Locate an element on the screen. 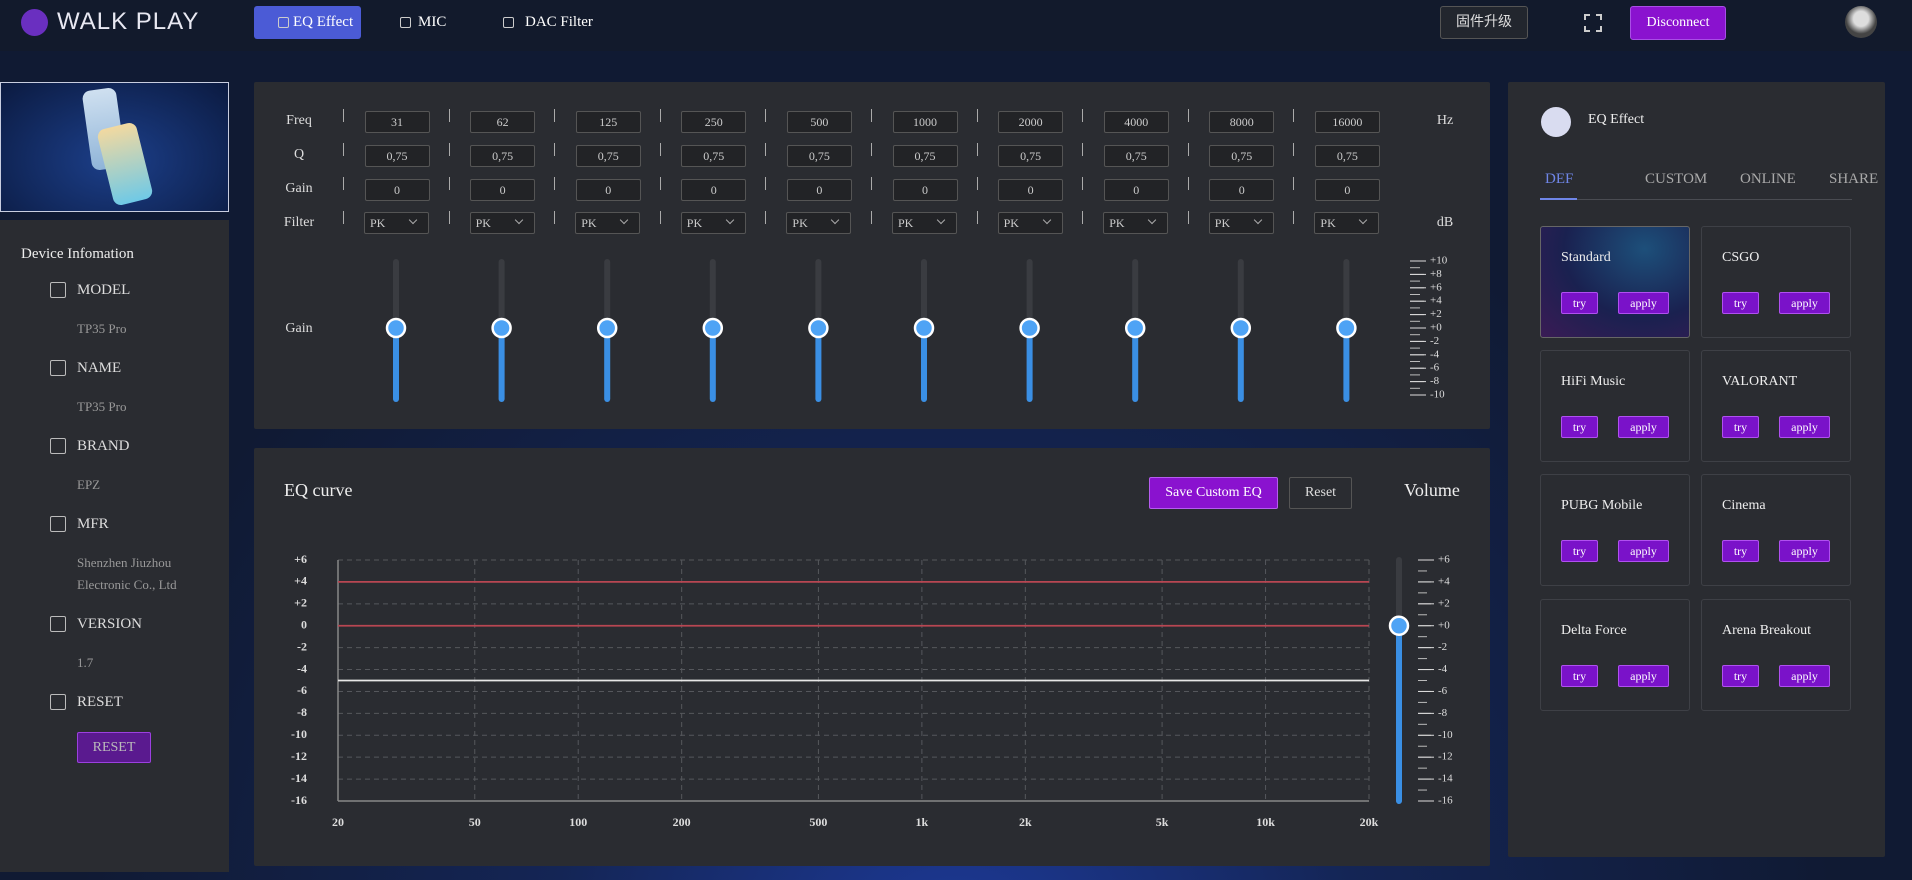 Image resolution: width=1912 pixels, height=880 pixels. scale-label: -8 is located at coordinates (1435, 381).